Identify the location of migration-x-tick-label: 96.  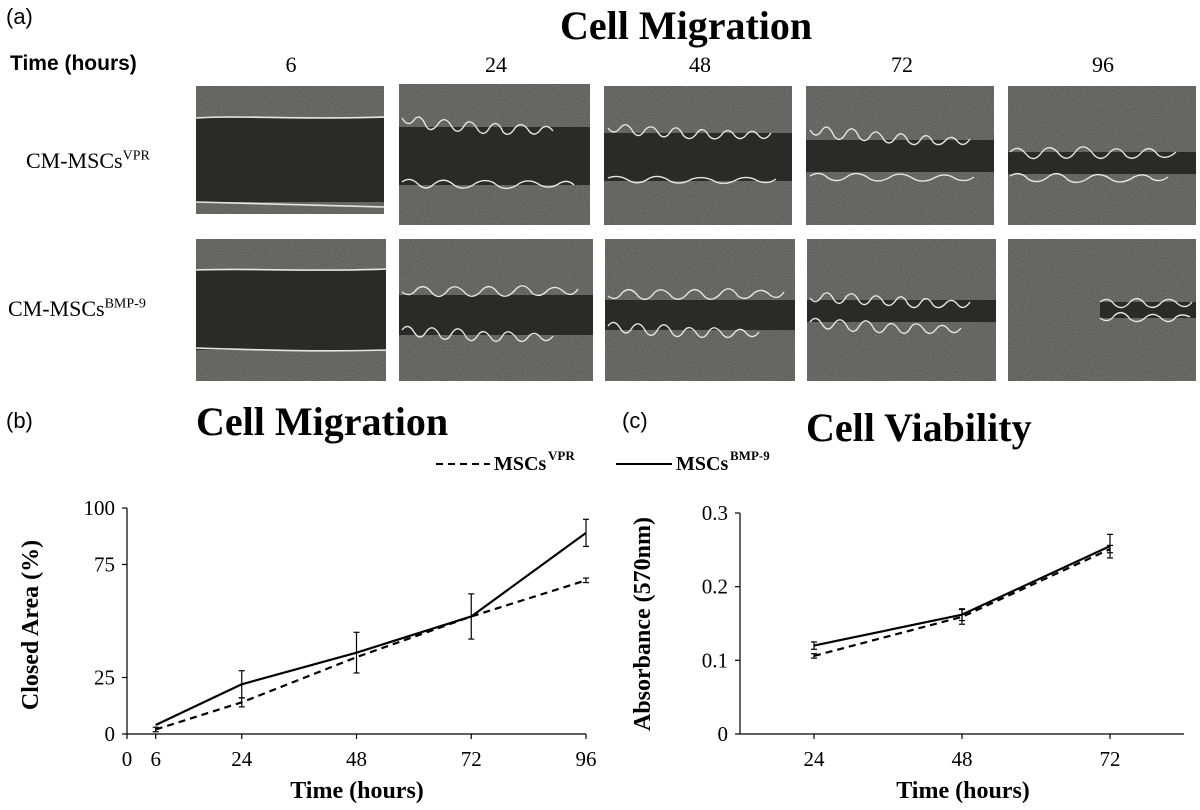
(586, 759).